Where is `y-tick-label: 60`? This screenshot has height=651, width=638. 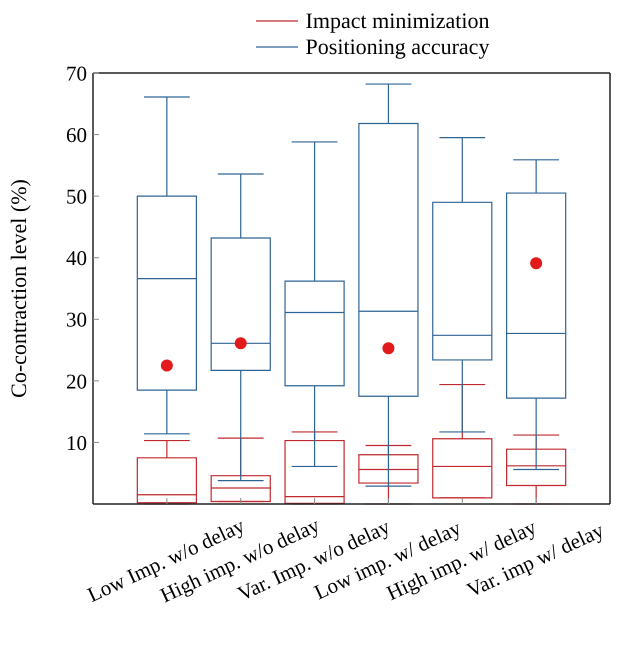
y-tick-label: 60 is located at coordinates (76, 135).